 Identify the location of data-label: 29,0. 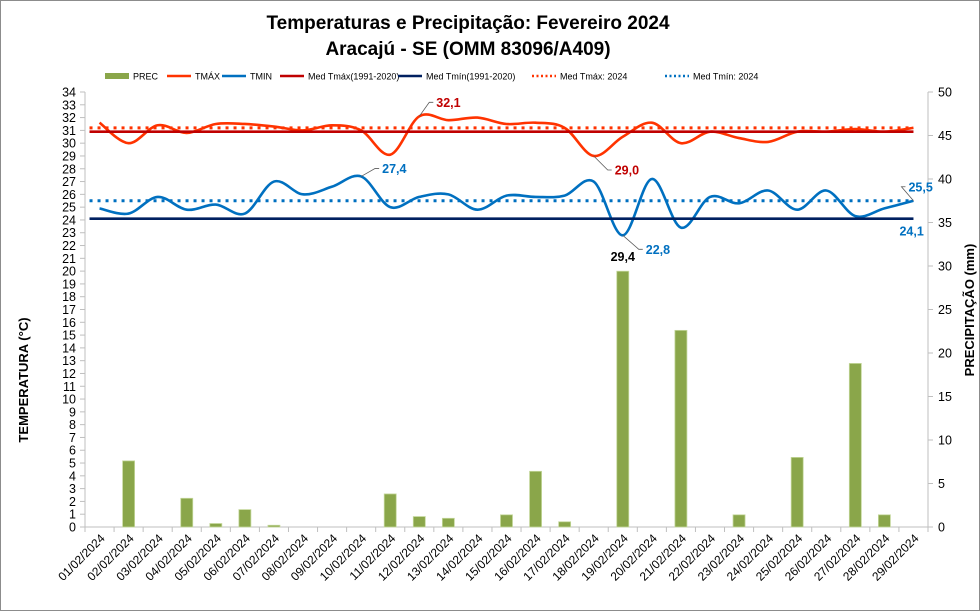
(627, 170).